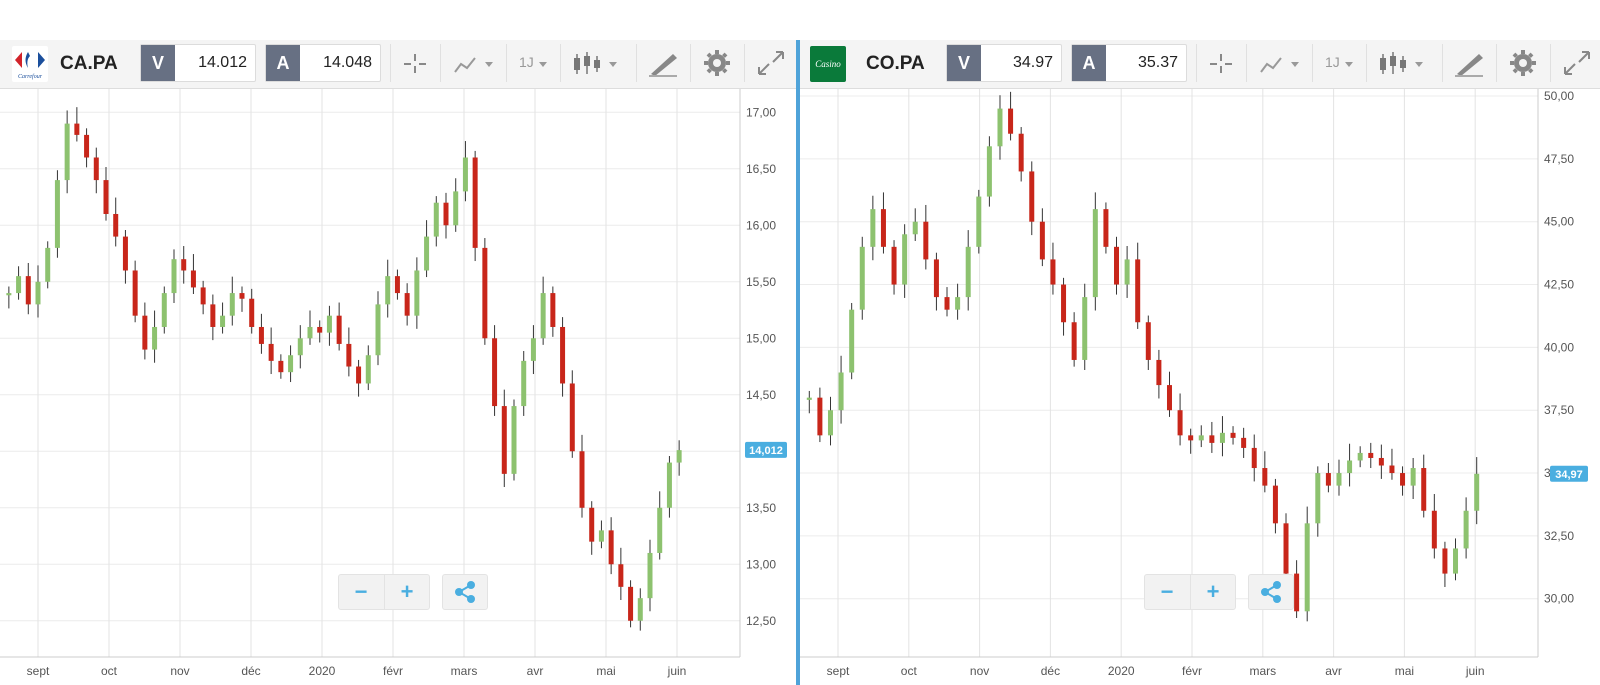 The image size is (1600, 685). I want to click on y-tick-label: 13,00, so click(761, 564).